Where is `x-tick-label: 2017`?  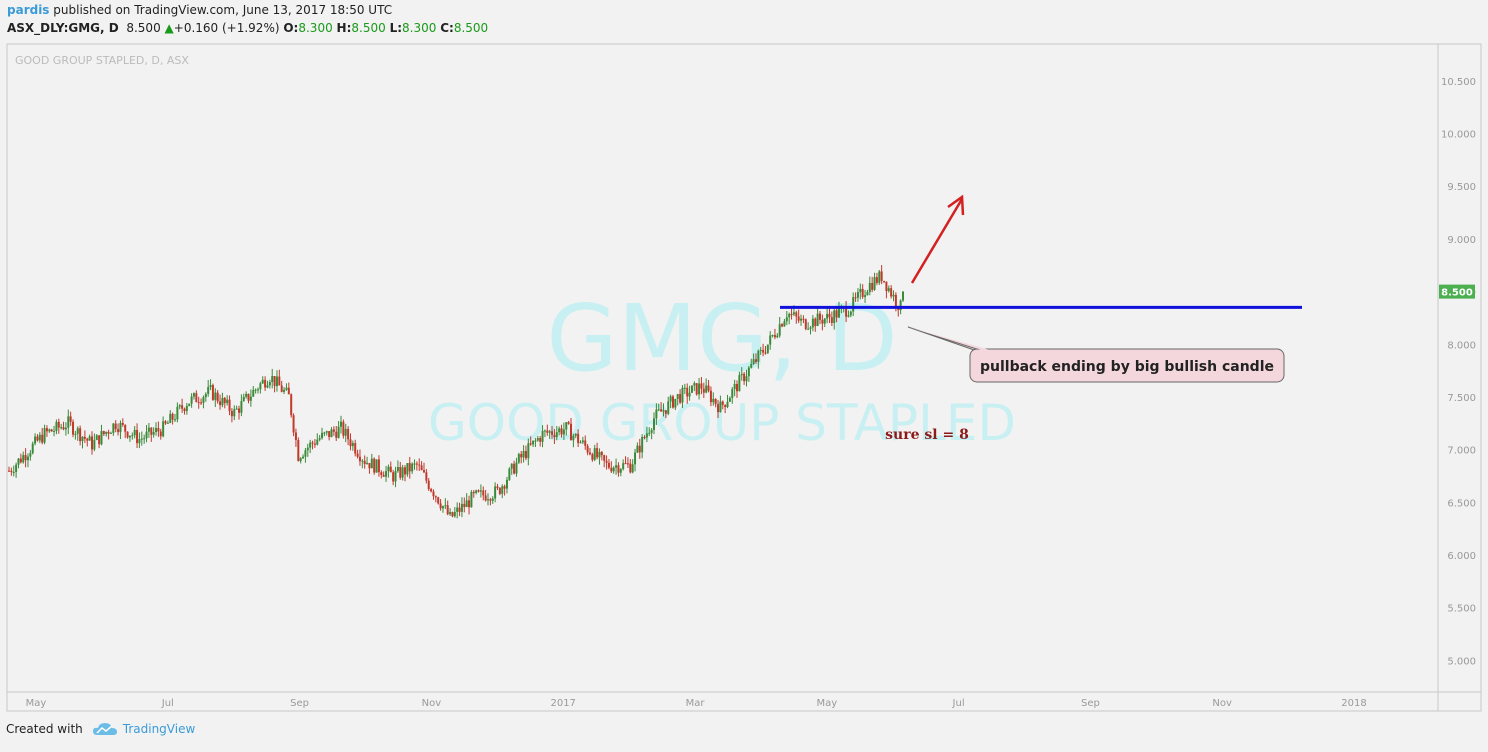
x-tick-label: 2017 is located at coordinates (562, 703).